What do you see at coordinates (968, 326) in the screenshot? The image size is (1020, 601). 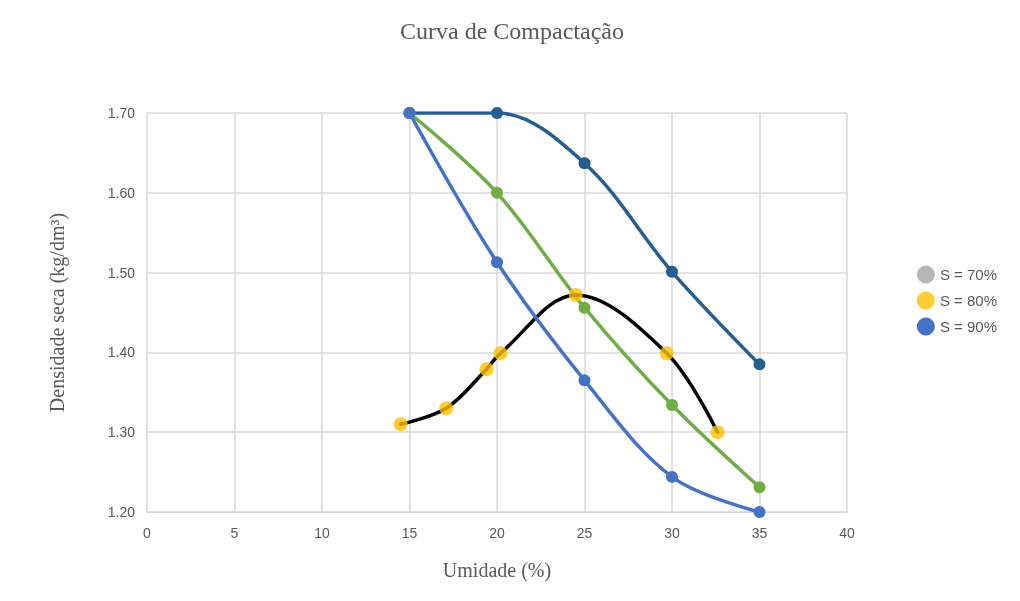 I see `legend-label: S = 90%` at bounding box center [968, 326].